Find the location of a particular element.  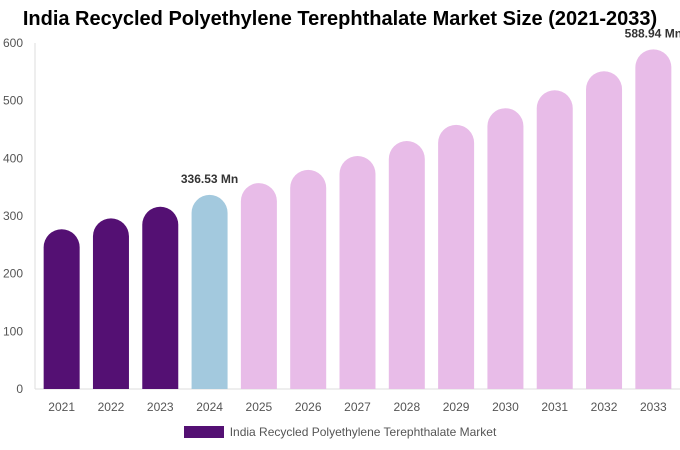

bar-2030 is located at coordinates (505, 248).